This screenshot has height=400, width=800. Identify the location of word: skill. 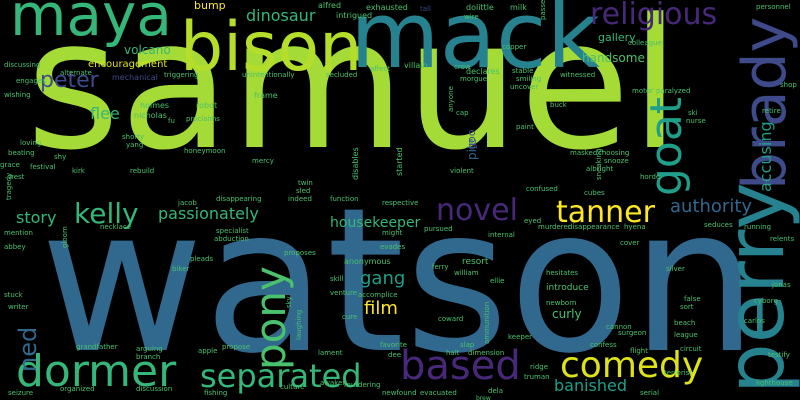
(337, 279).